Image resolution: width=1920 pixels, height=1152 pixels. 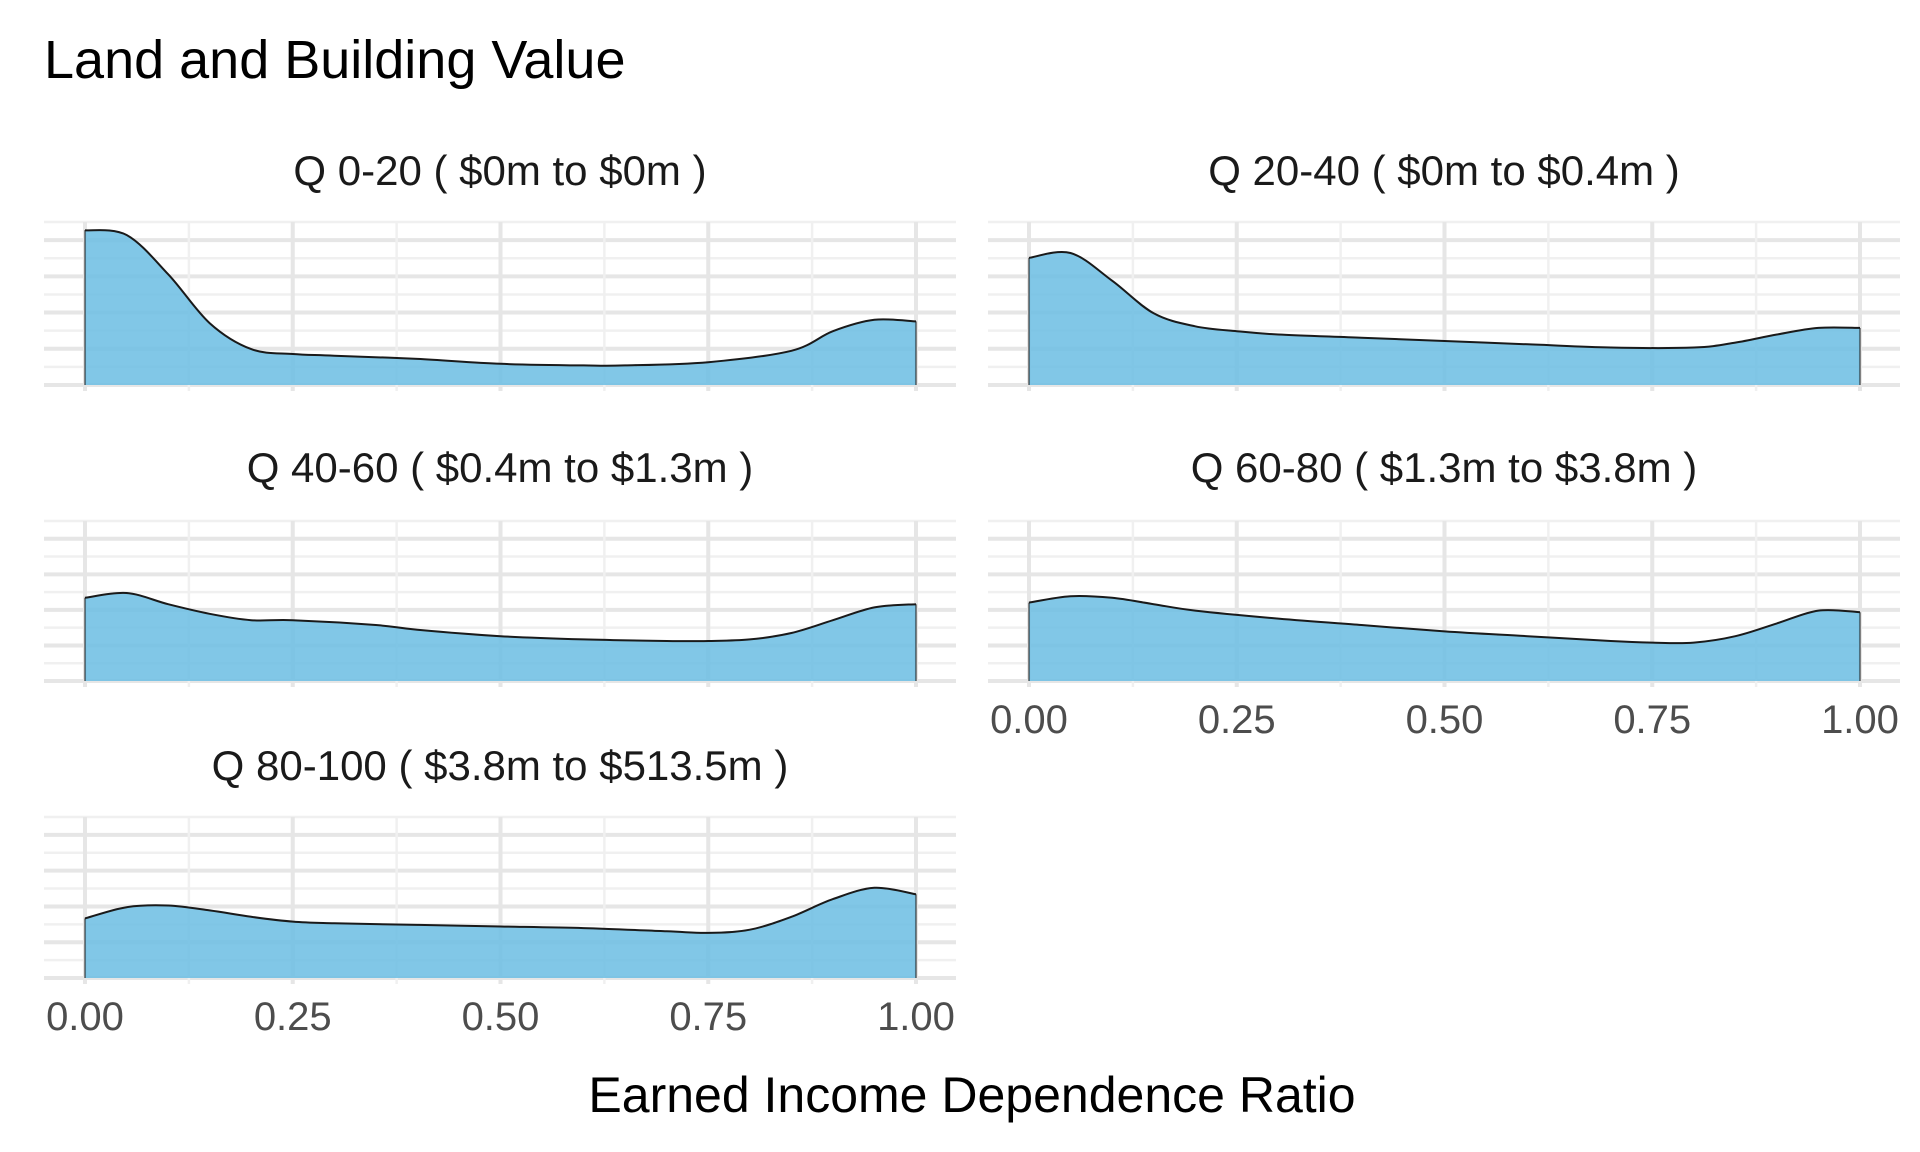 I want to click on facet-panel: Q 20-40 ( $0m to $0.4m ), so click(x=1444, y=269).